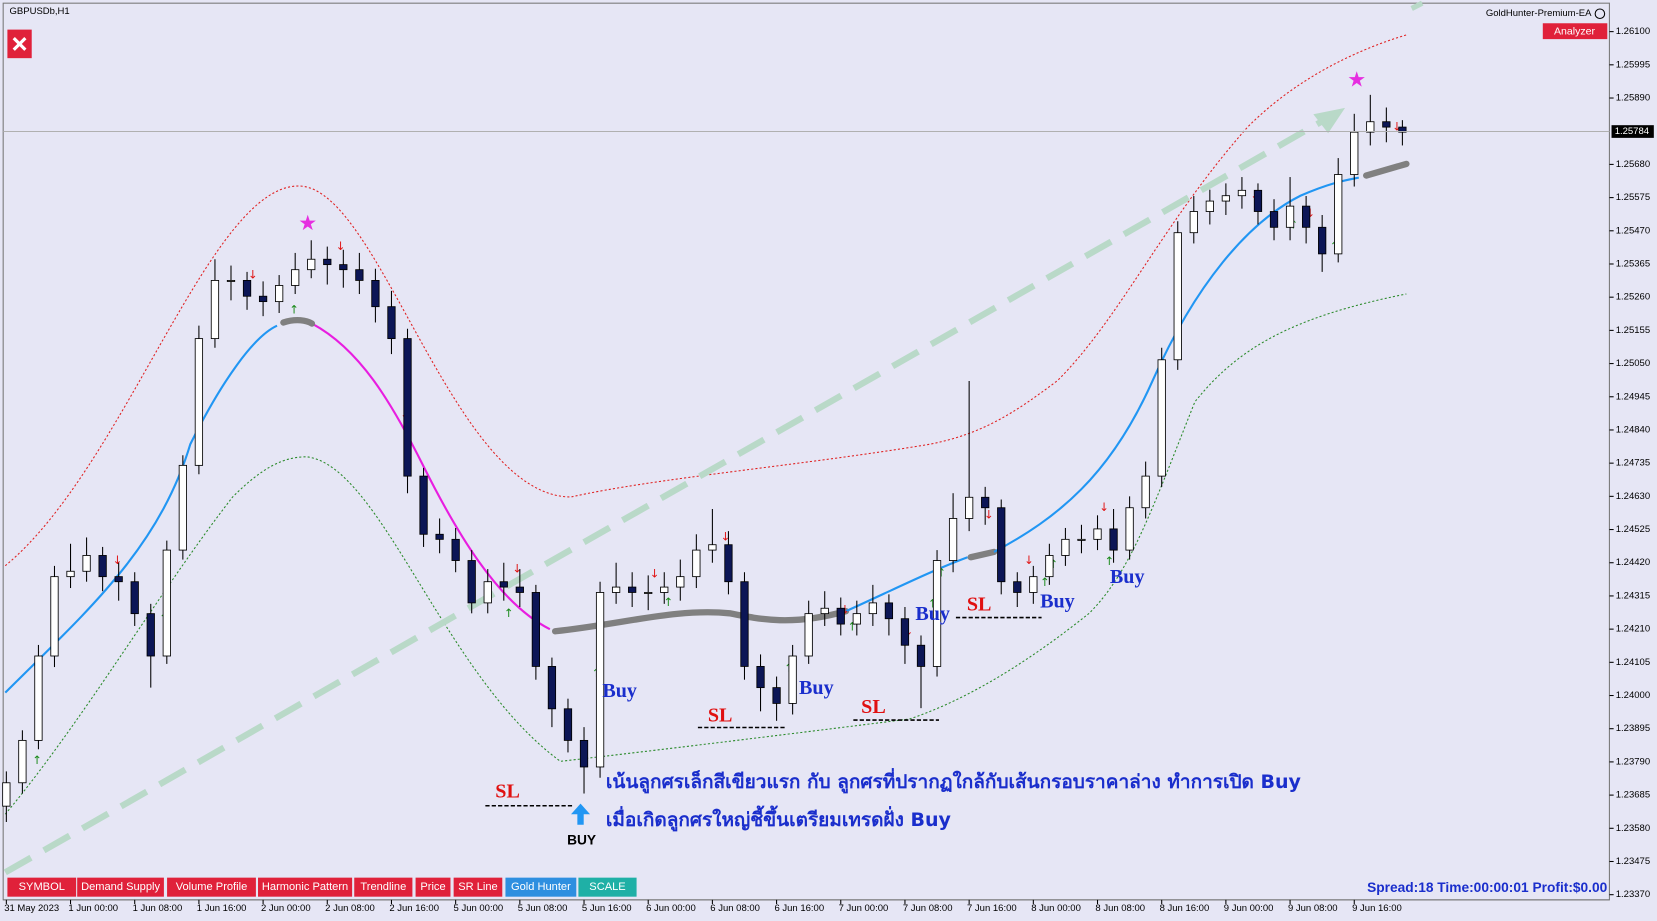 This screenshot has width=1657, height=921. What do you see at coordinates (19, 43) in the screenshot?
I see `close-icon` at bounding box center [19, 43].